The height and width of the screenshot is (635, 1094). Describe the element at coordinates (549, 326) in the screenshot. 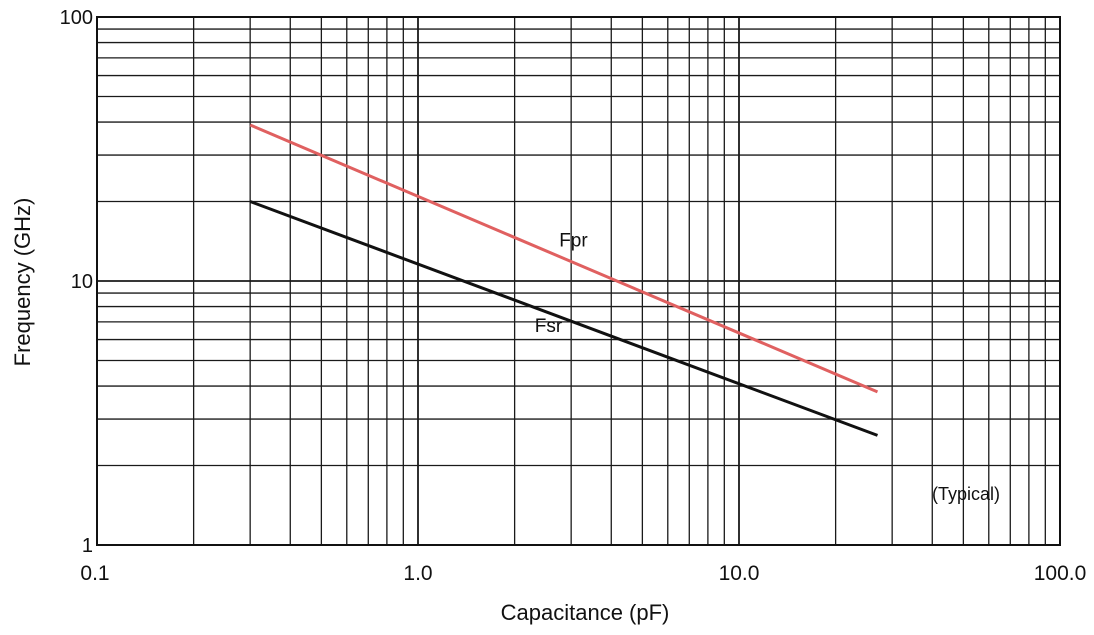

I see `series-label-fsr: Fsr` at that location.